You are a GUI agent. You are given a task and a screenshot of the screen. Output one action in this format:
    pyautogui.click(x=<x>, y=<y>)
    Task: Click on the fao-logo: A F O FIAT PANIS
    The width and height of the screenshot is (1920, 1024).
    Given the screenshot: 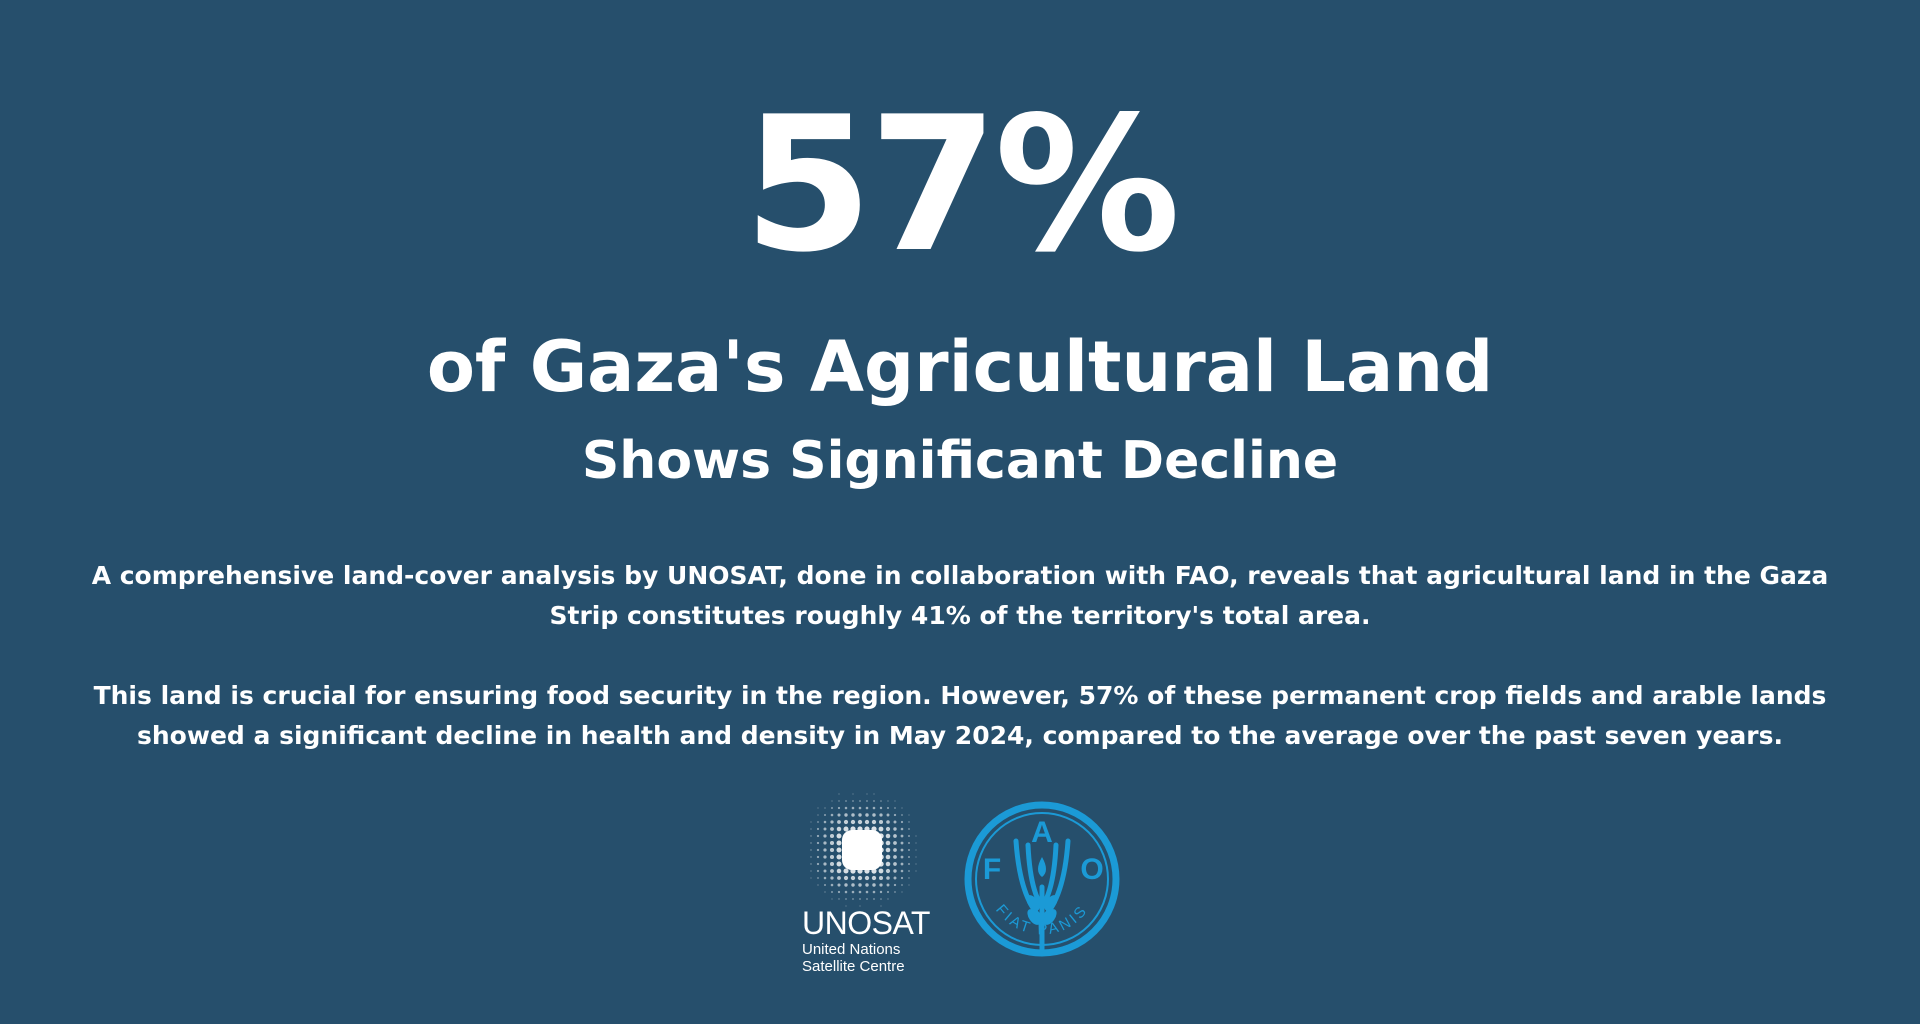 What is the action you would take?
    pyautogui.click(x=1042, y=879)
    